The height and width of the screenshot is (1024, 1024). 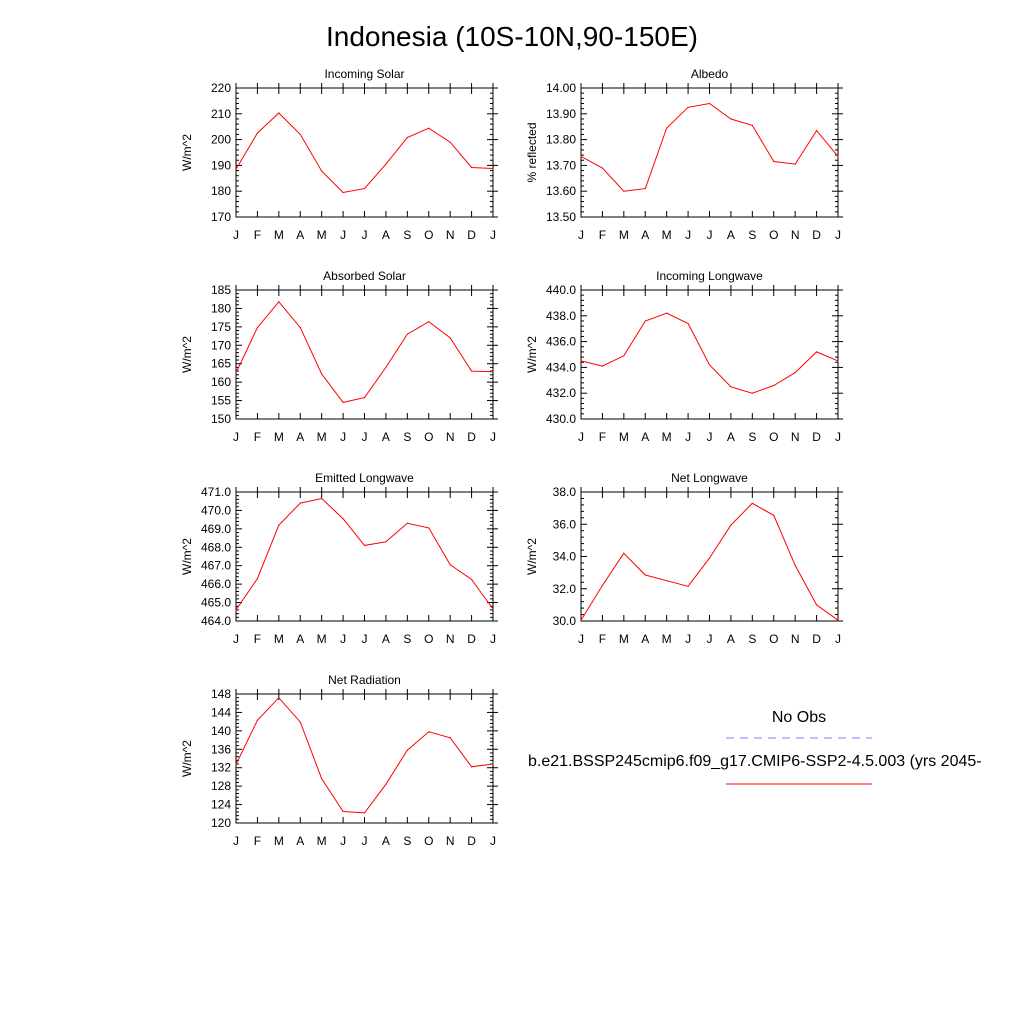 What do you see at coordinates (561, 316) in the screenshot?
I see `y-tick-label: 438.0` at bounding box center [561, 316].